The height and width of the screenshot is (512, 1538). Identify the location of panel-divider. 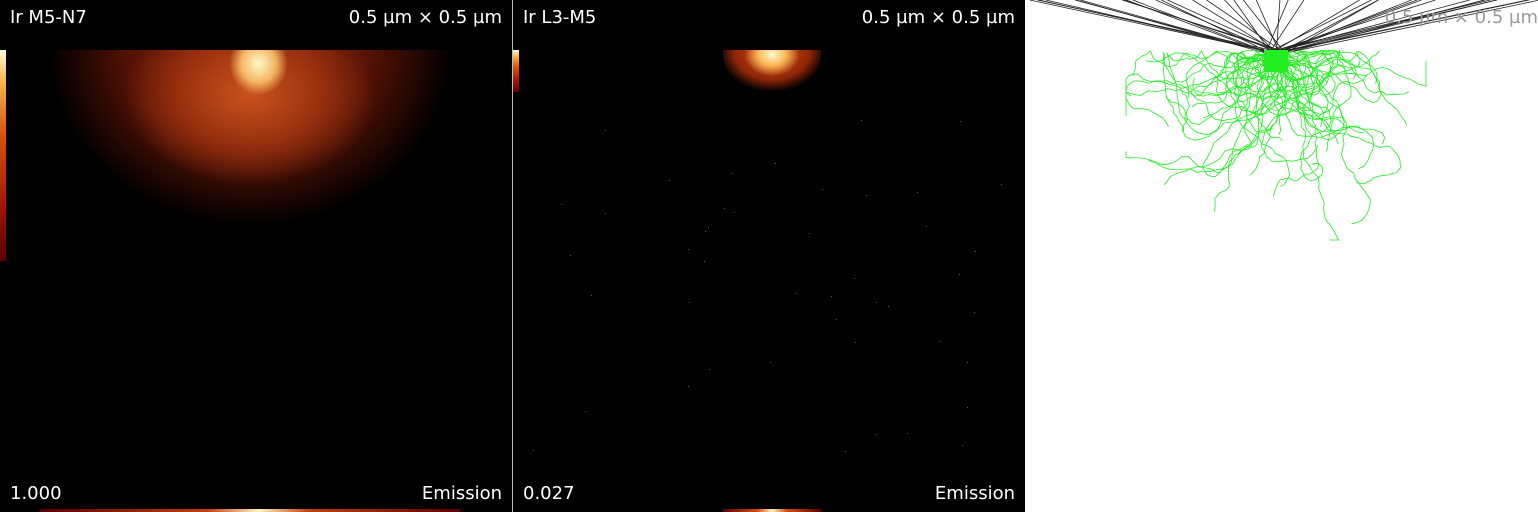
(512, 256).